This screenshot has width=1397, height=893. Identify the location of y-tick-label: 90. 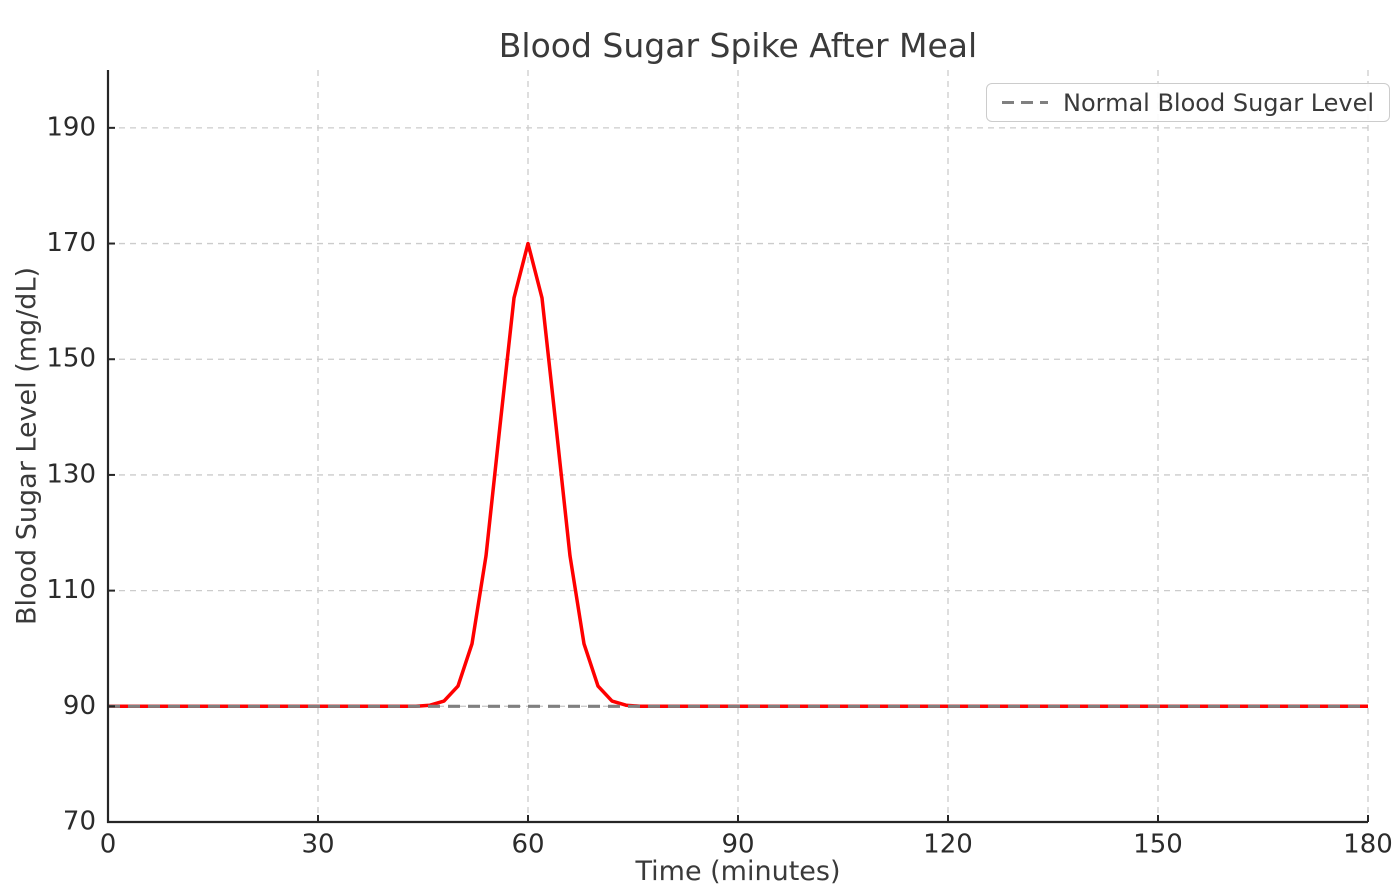
(79, 706).